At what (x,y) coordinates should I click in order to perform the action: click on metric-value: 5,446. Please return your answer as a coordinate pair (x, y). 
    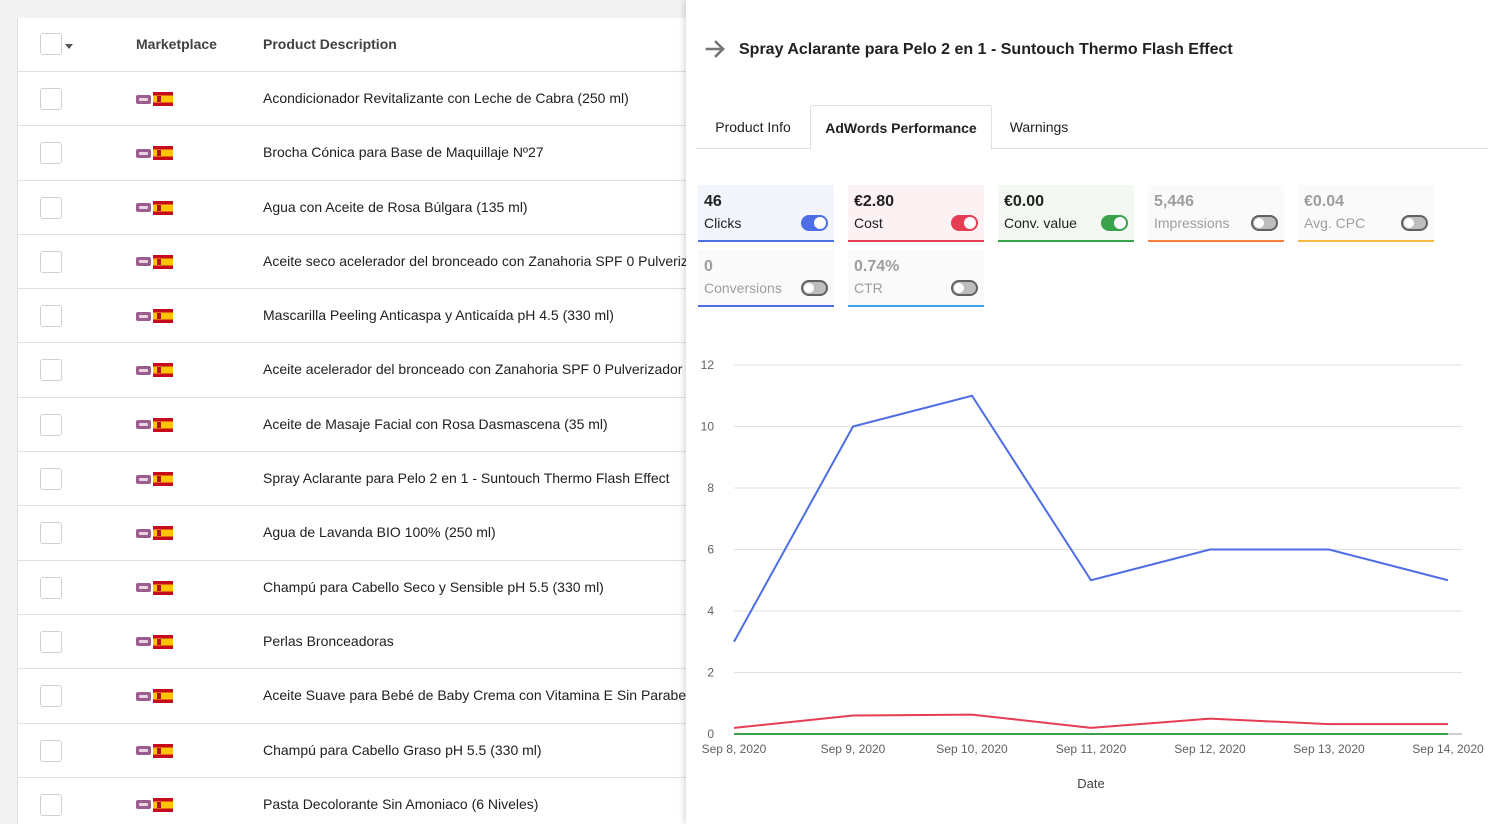
    Looking at the image, I should click on (1174, 201).